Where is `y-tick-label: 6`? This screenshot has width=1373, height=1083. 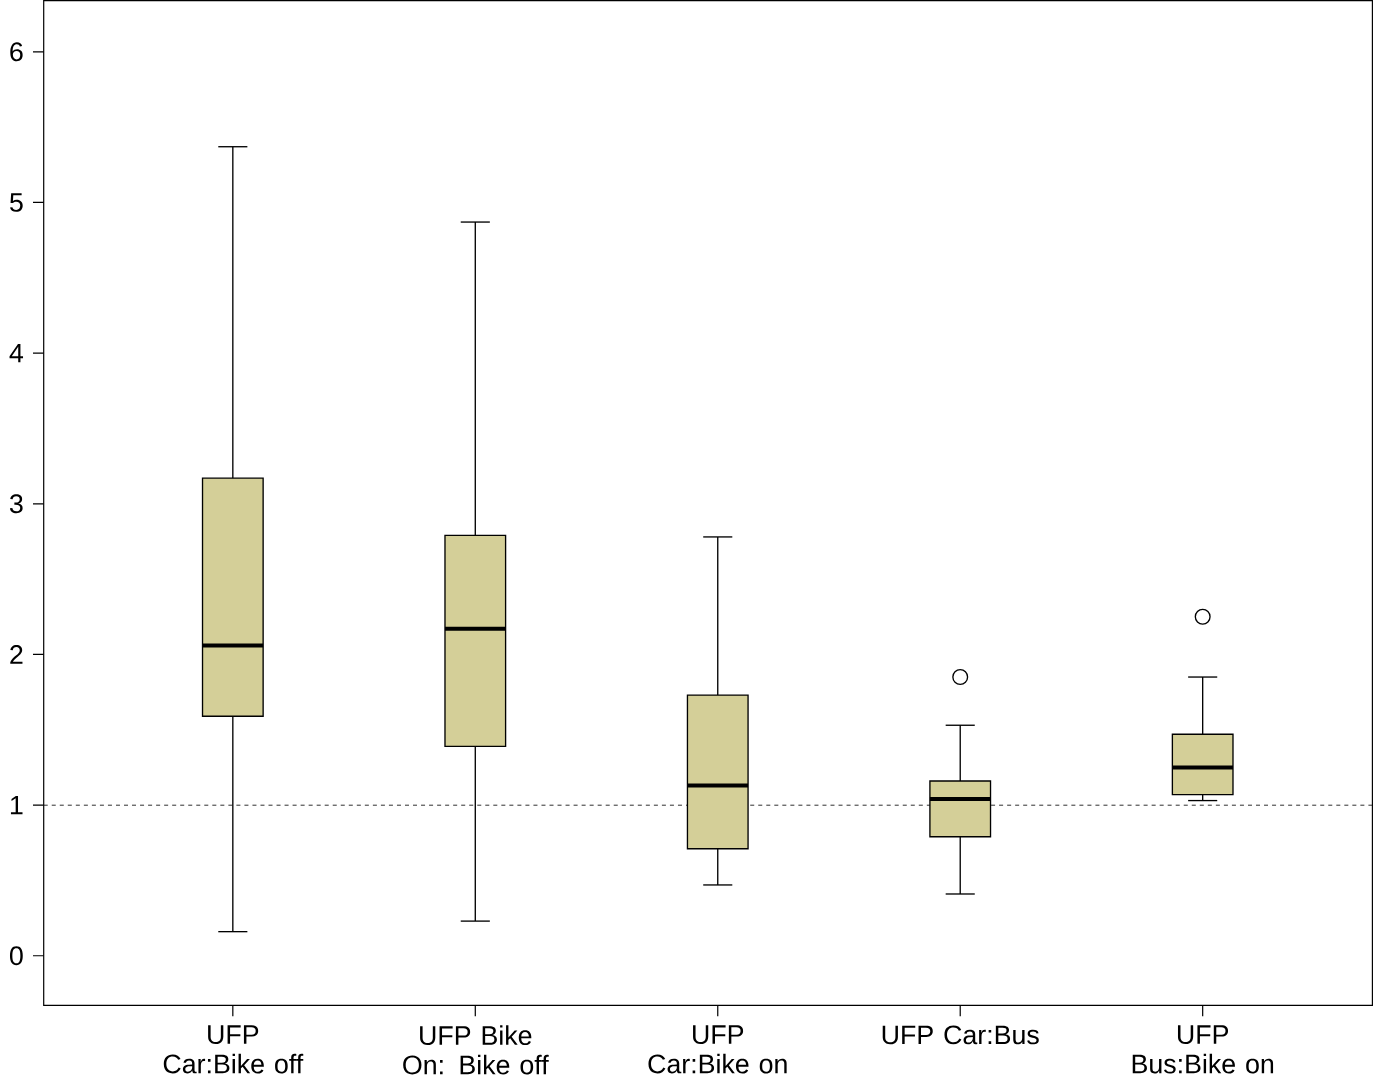 y-tick-label: 6 is located at coordinates (16, 52).